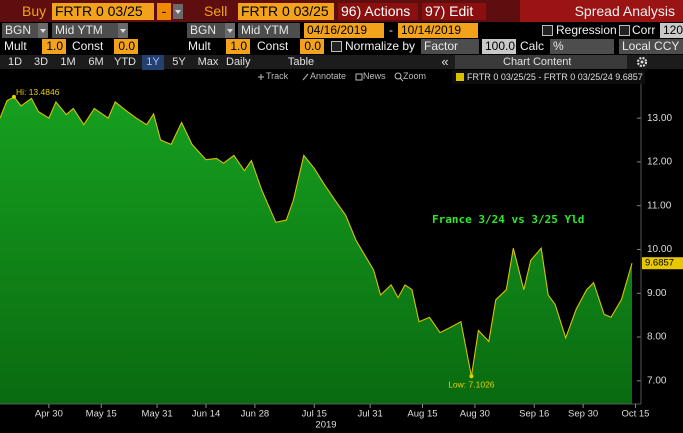  I want to click on factor-input: 100.0, so click(499, 46).